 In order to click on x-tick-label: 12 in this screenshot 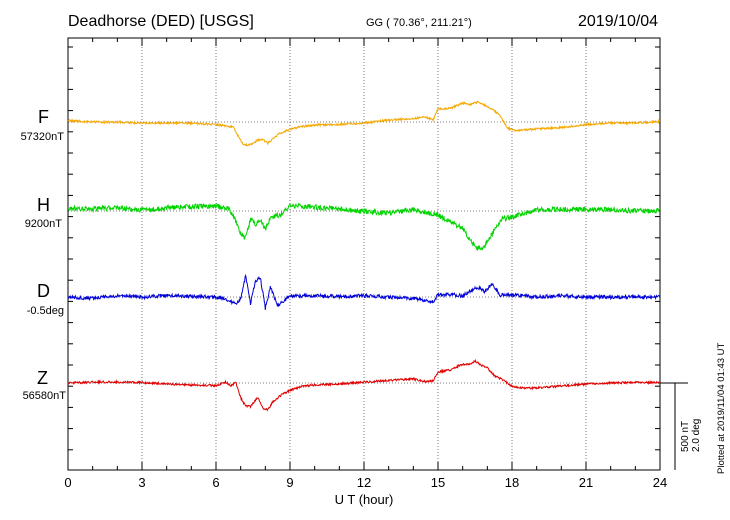, I will do `click(364, 482)`.